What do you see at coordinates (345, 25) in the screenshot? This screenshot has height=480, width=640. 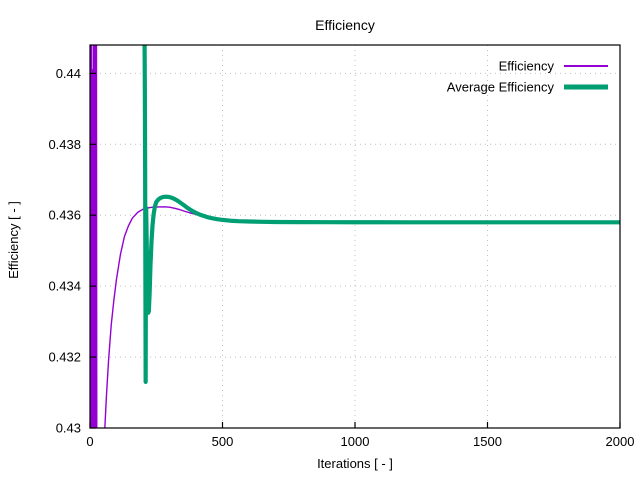 I see `chart-title: Efficiency` at bounding box center [345, 25].